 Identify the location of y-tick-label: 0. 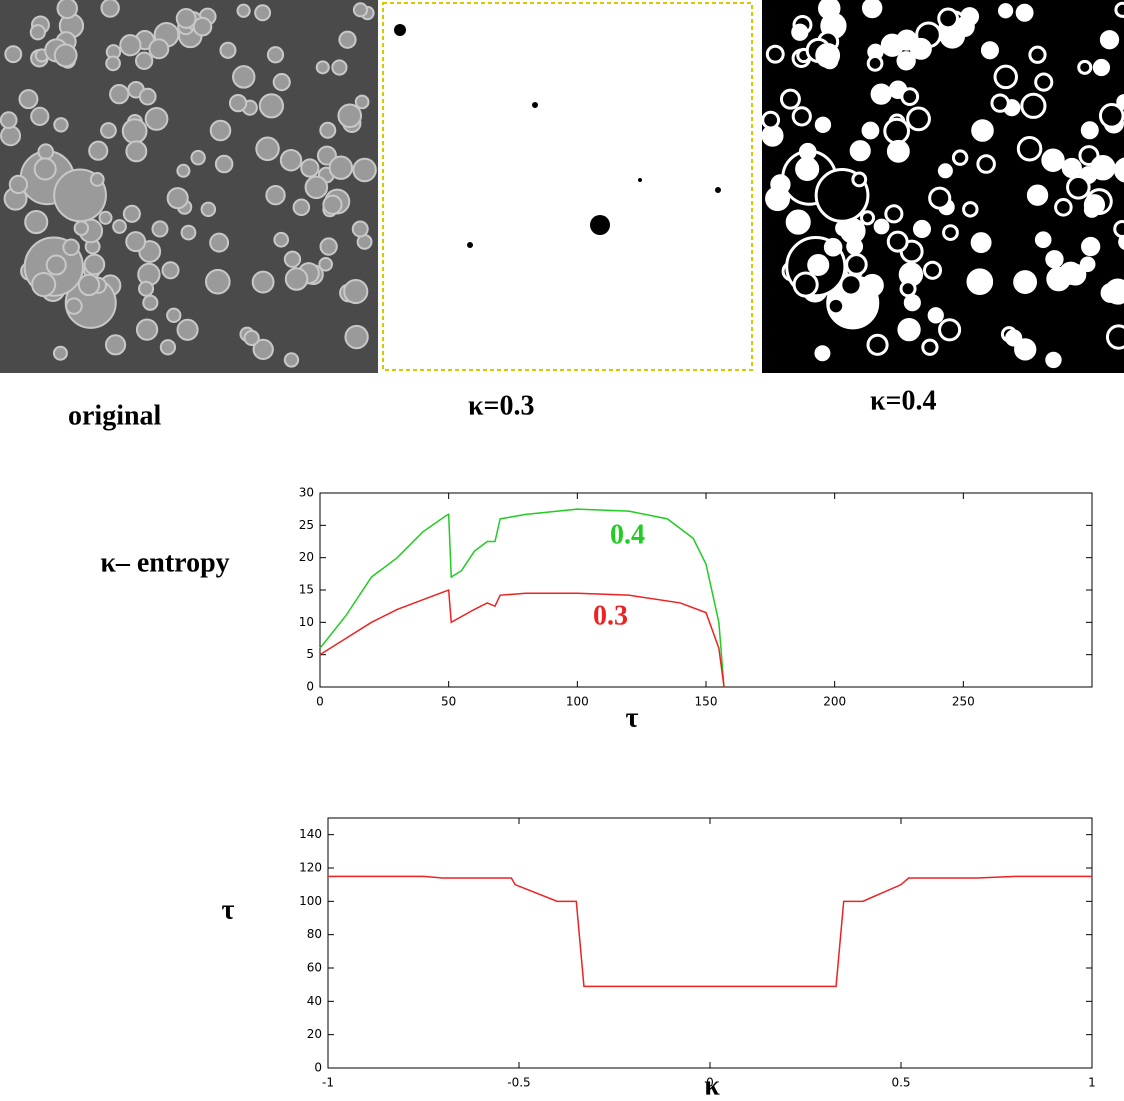
(318, 1068).